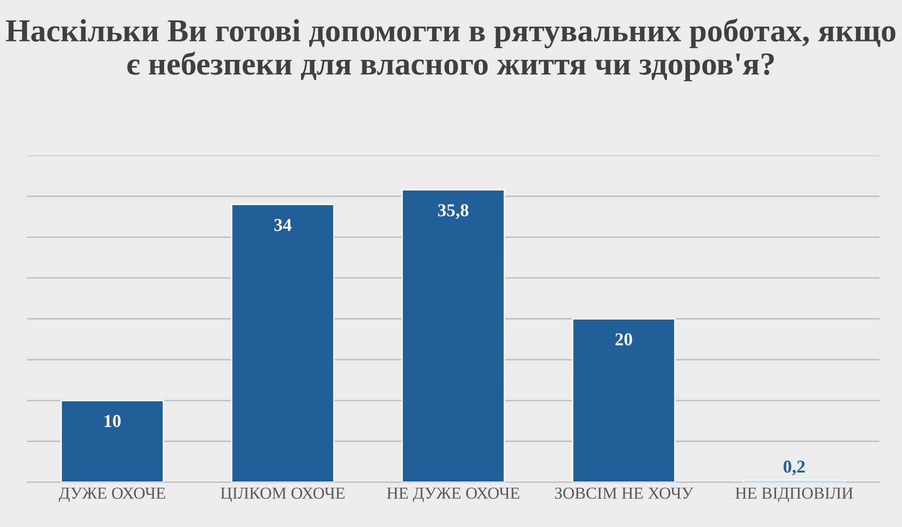 The image size is (902, 527). I want to click on x-tick-label: ЗОВСІМ НЕ ХОЧУ, so click(624, 493).